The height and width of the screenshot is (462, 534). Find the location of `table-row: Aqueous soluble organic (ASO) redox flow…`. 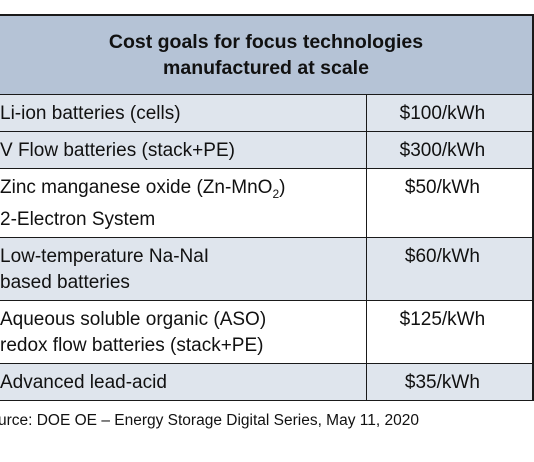

table-row: Aqueous soluble organic (ASO) redox flow… is located at coordinates (266, 332).